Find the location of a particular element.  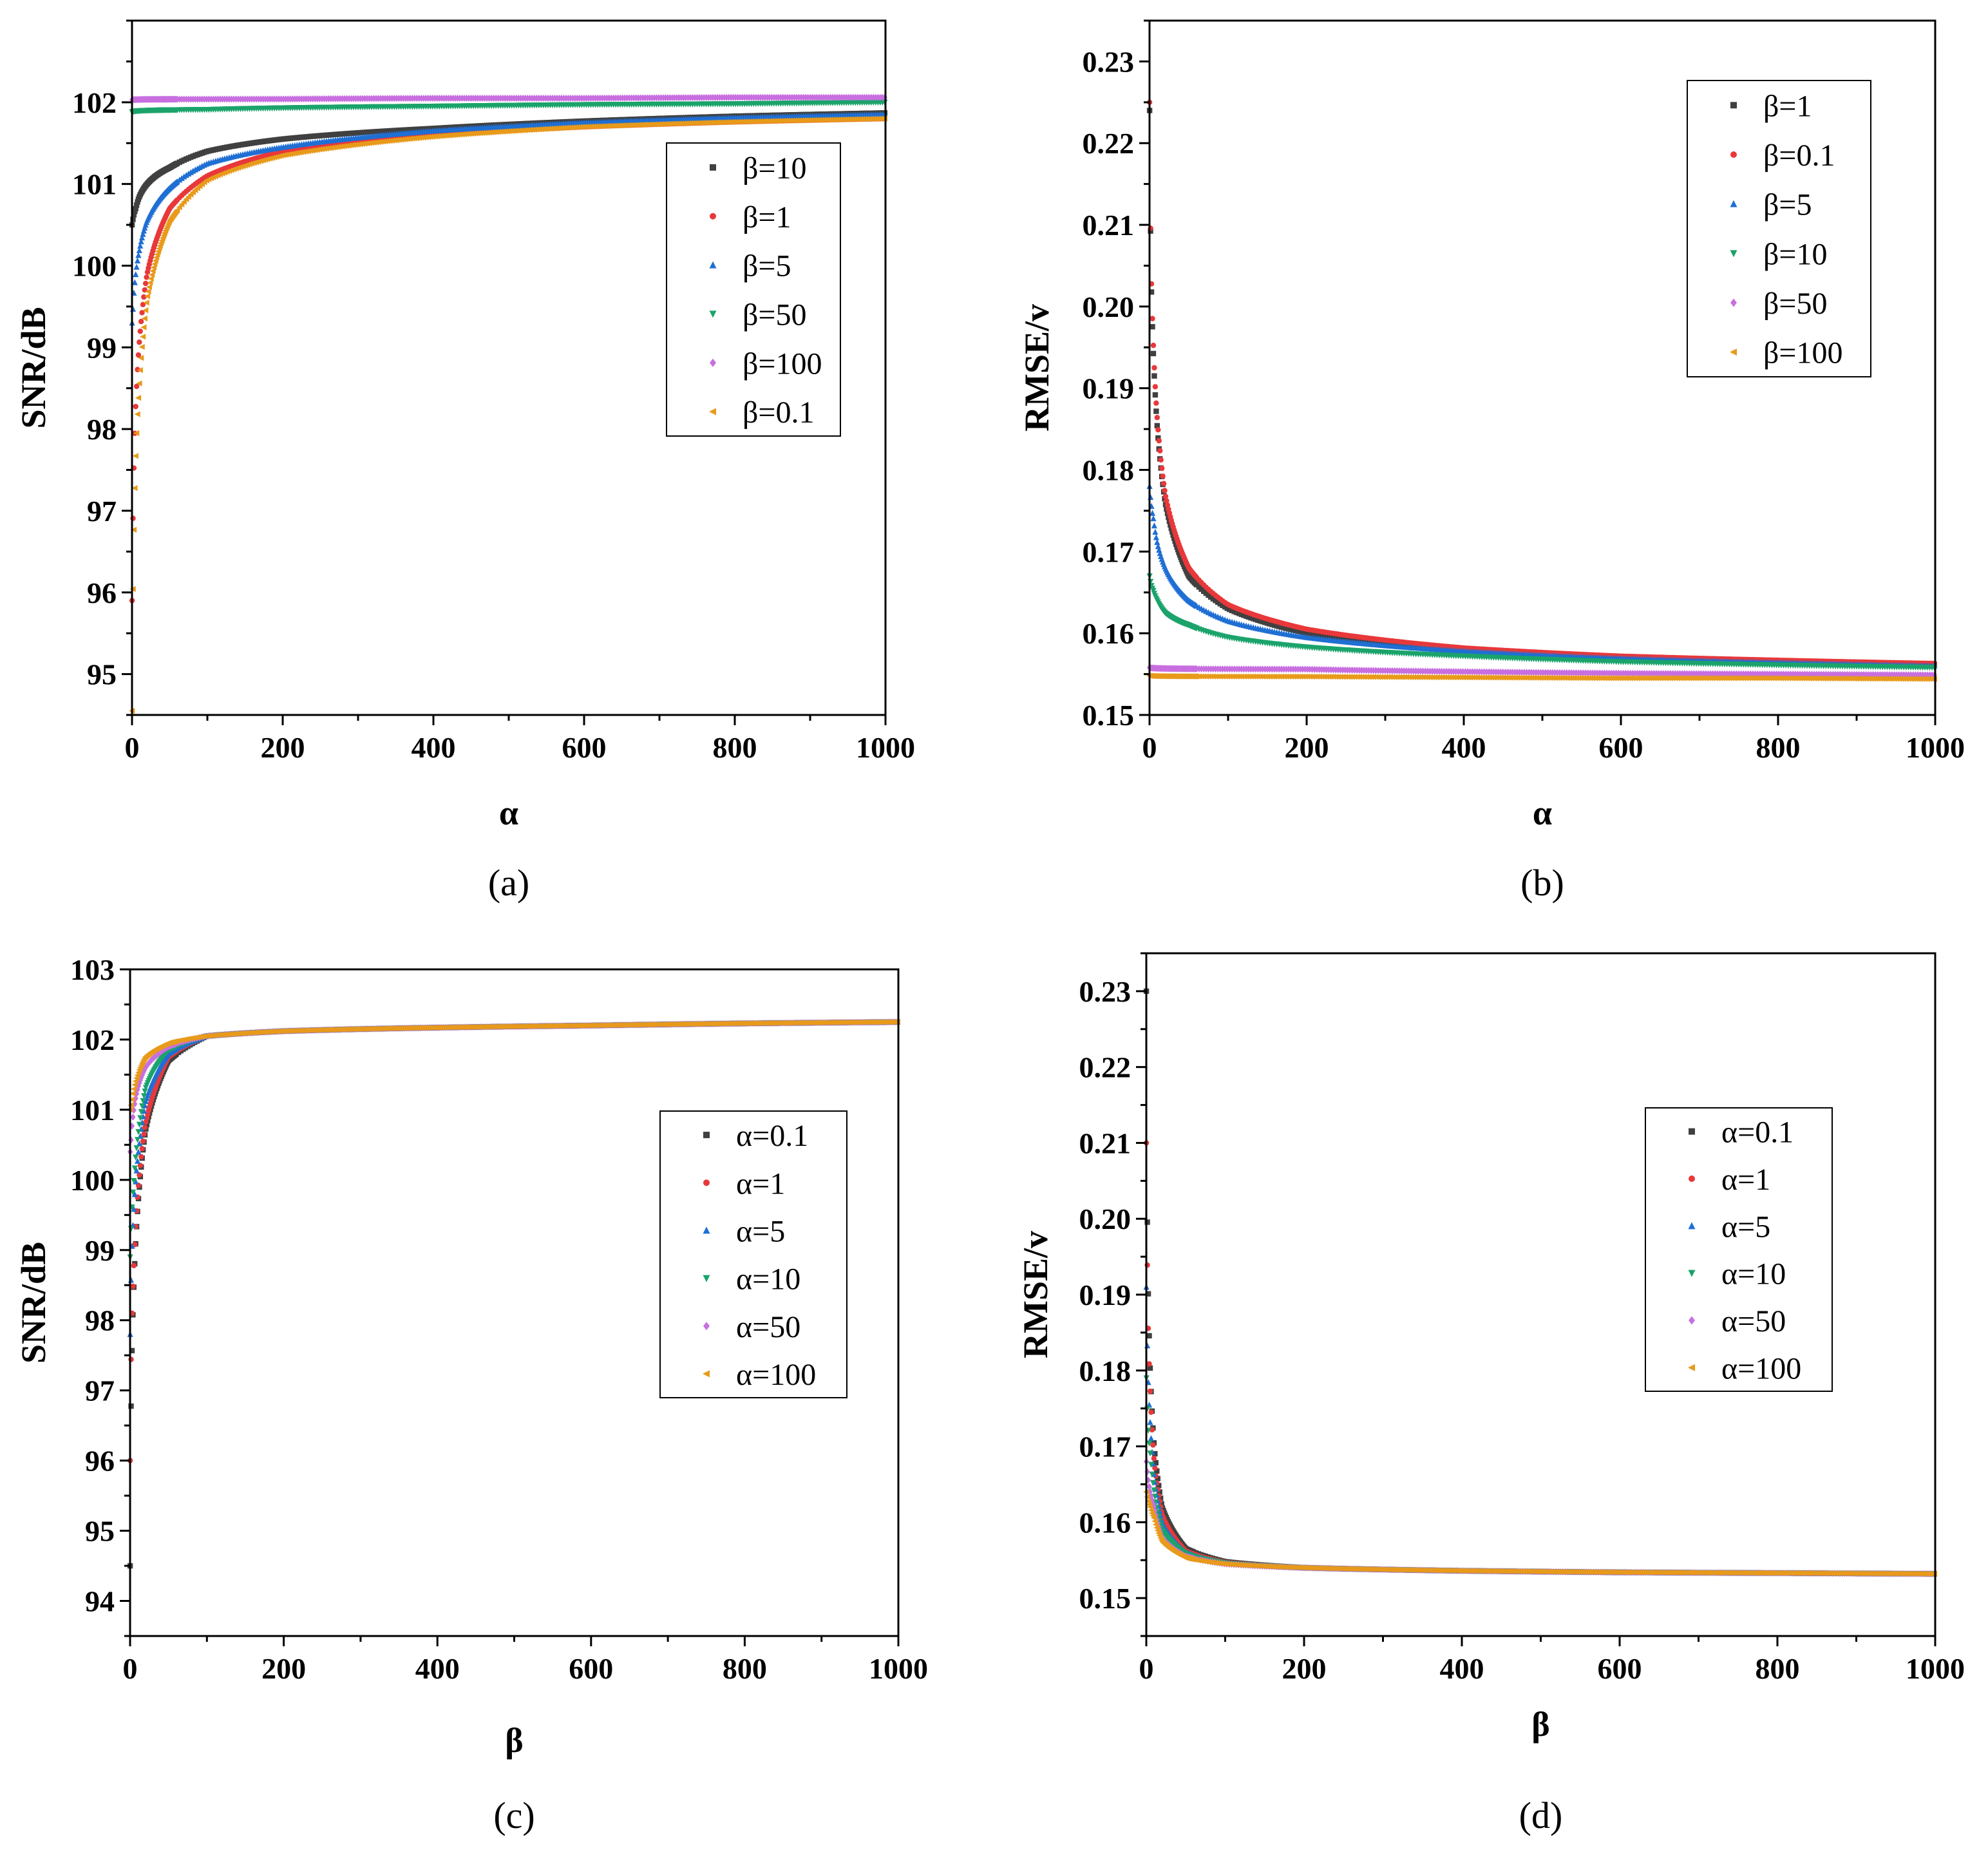

y-tick-label: 0.23 is located at coordinates (1109, 61).